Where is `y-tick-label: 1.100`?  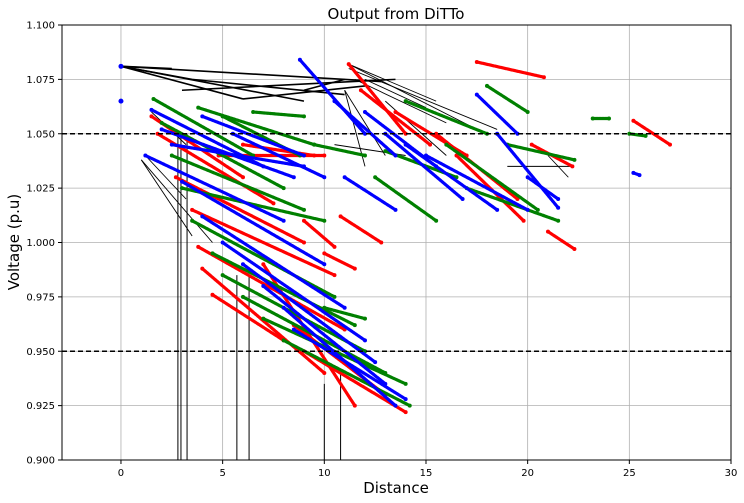
y-tick-label: 1.100 is located at coordinates (40, 26).